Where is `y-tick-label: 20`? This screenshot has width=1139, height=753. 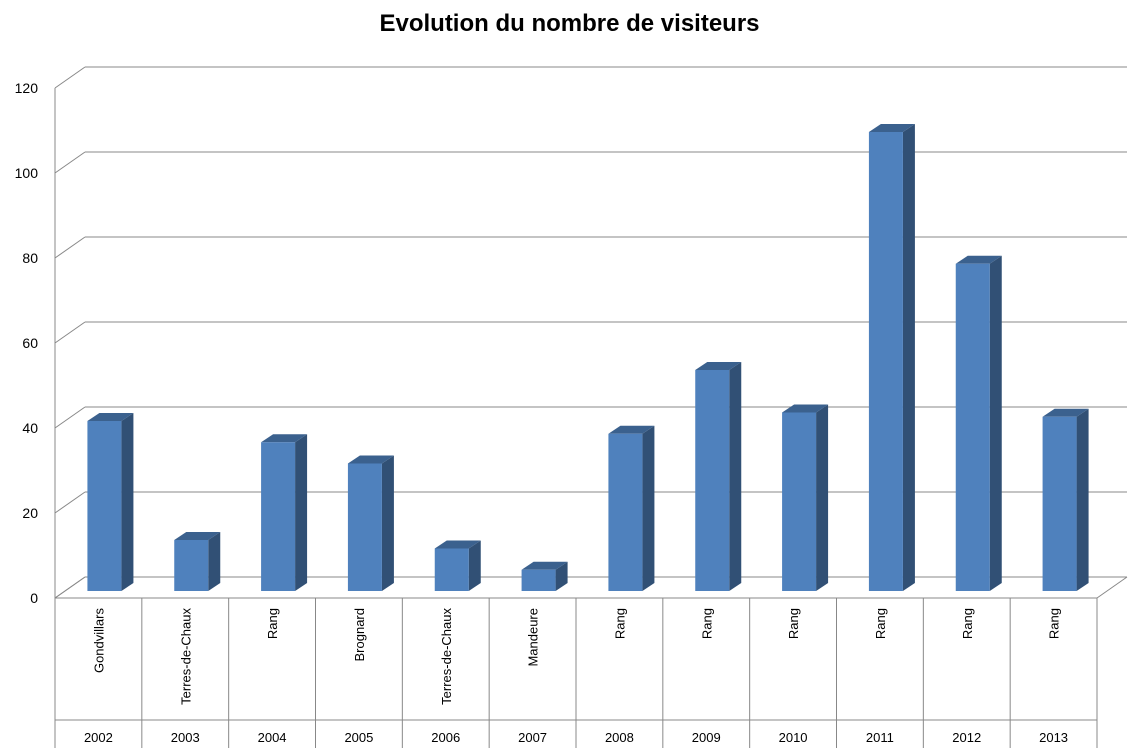 y-tick-label: 20 is located at coordinates (30, 513).